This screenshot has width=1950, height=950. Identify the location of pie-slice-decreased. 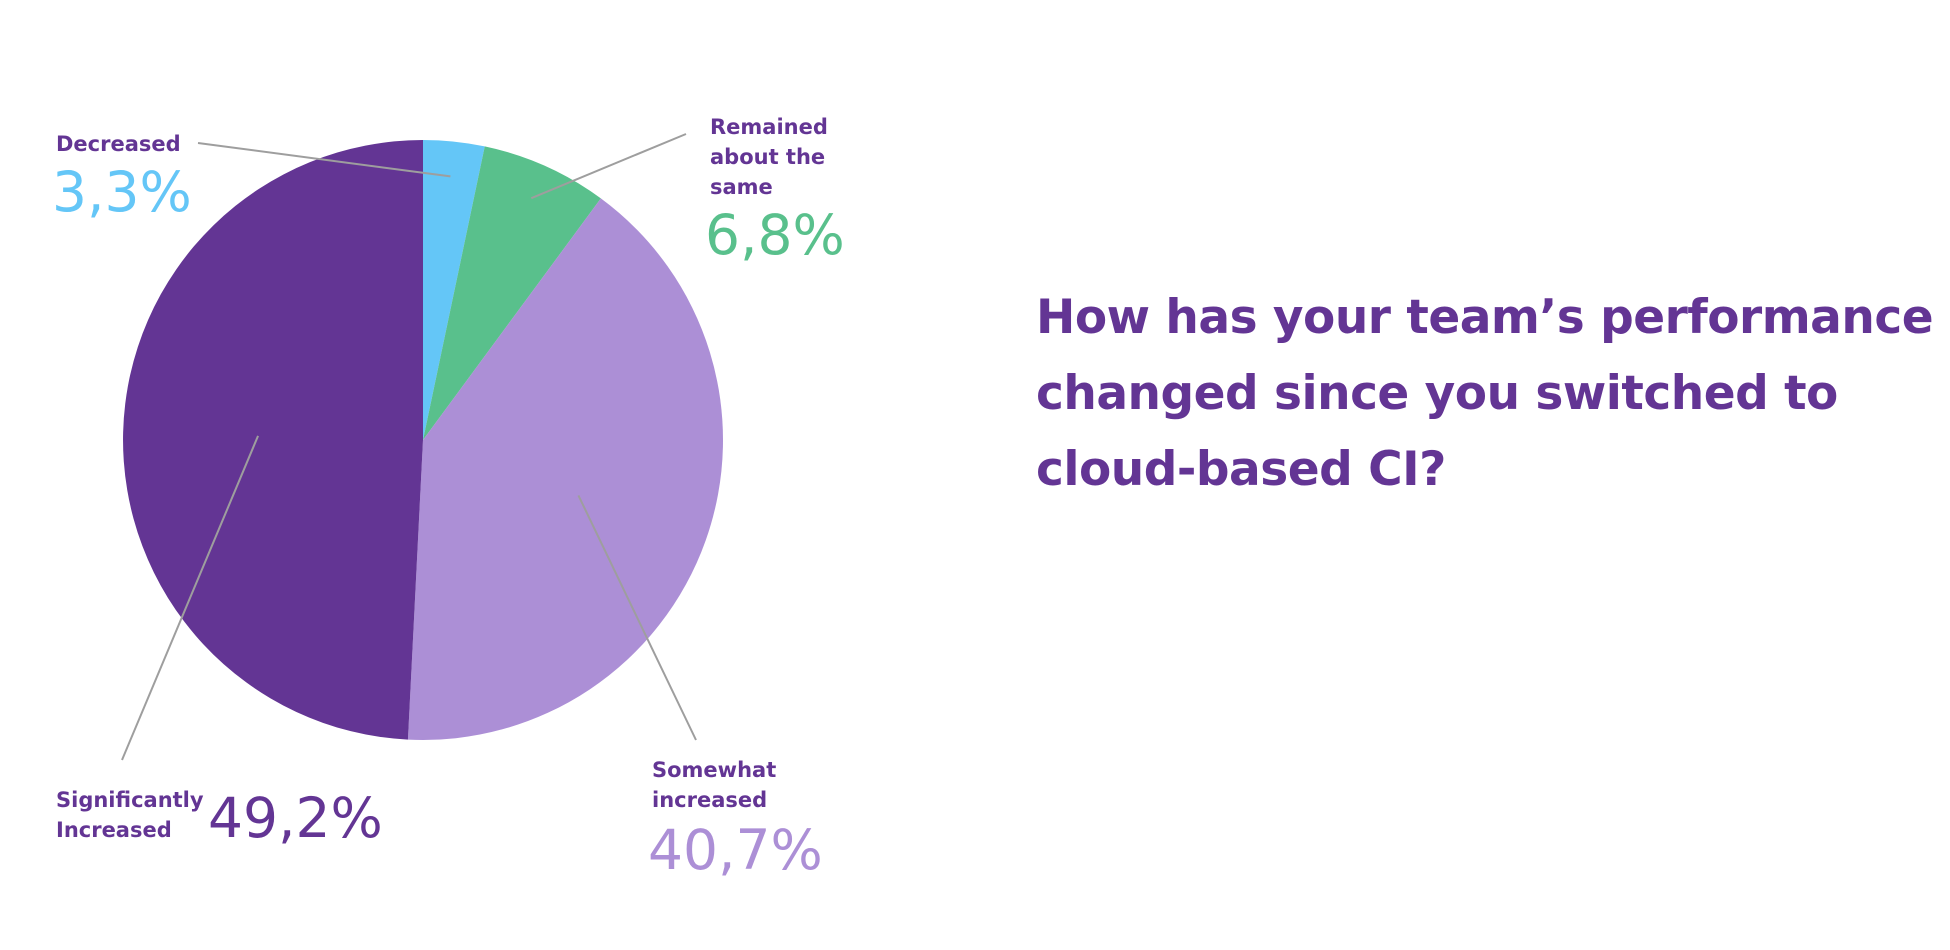
(454, 290).